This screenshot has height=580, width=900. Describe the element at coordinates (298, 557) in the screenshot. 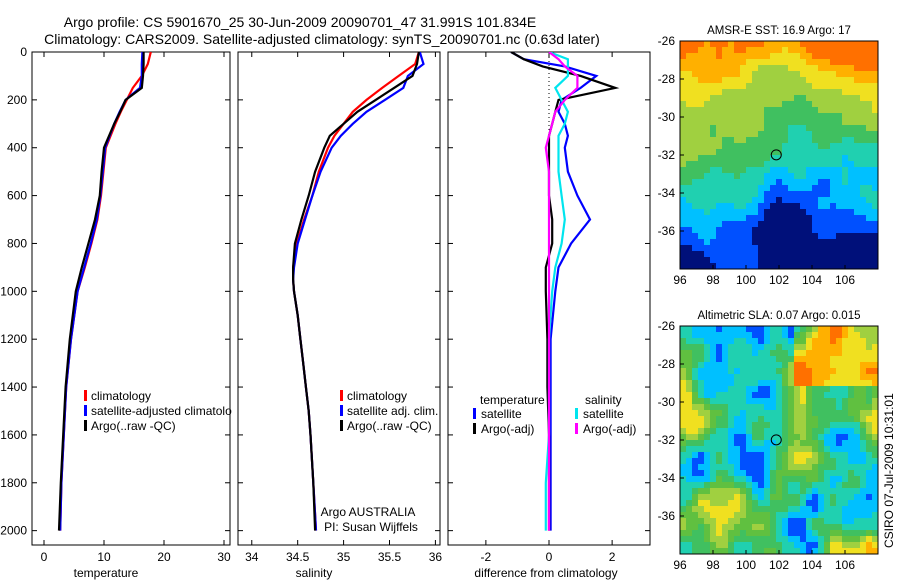

I see `x-tick-label: 34.5` at that location.